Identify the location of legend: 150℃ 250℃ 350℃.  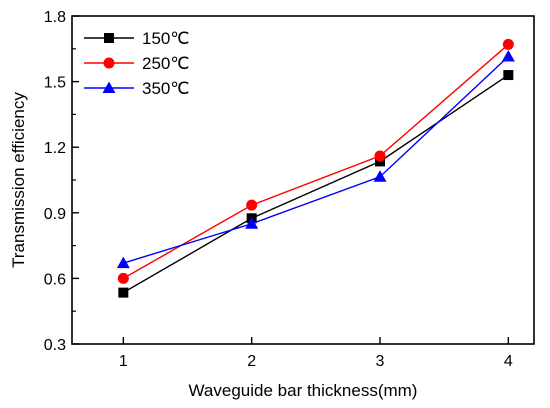
(136, 63).